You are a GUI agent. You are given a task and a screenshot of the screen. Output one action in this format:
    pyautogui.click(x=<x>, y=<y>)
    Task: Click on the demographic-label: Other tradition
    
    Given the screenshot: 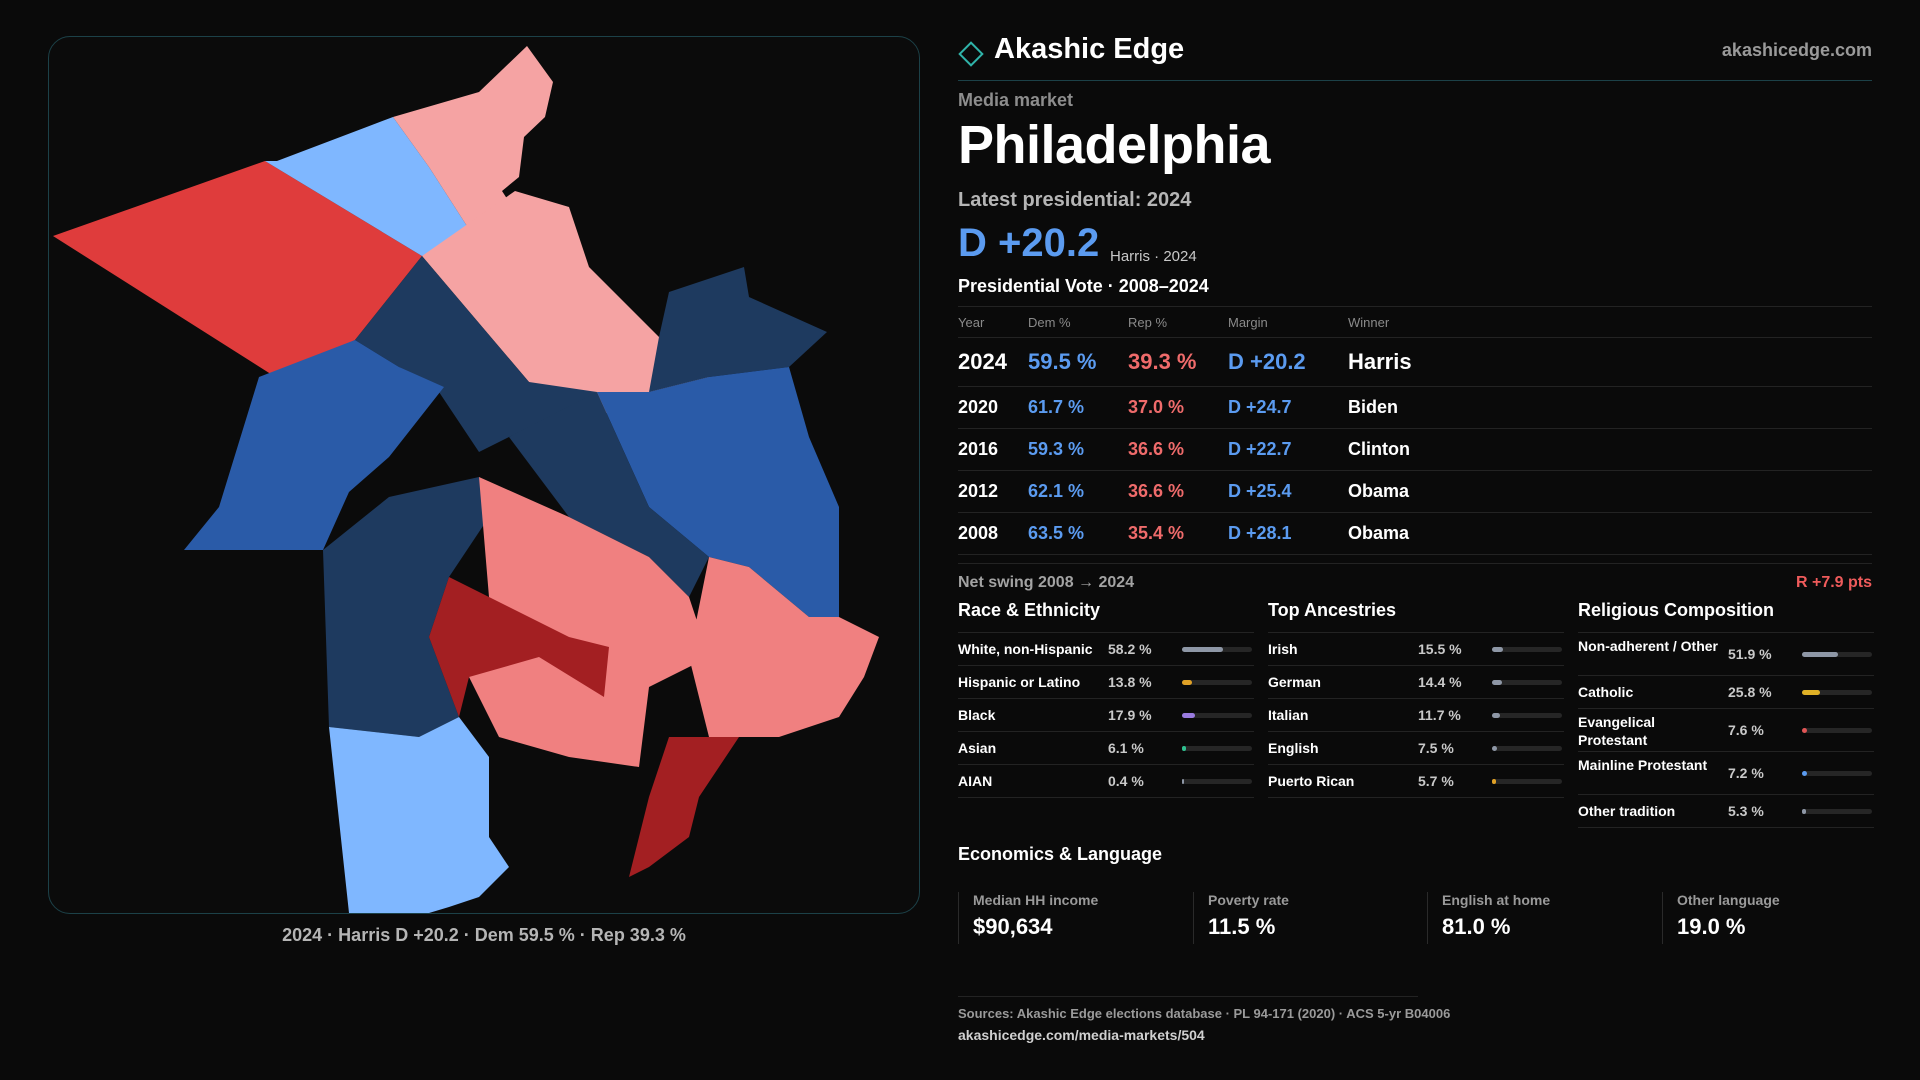 What is the action you would take?
    pyautogui.click(x=1627, y=811)
    